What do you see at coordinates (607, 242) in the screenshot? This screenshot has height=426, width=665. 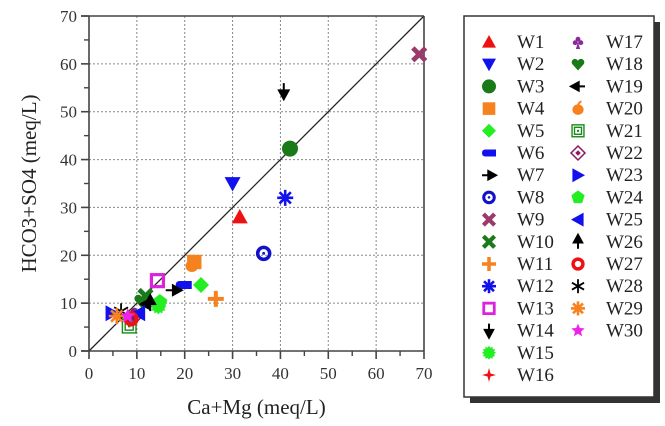 I see `legend-item-w26: W26` at bounding box center [607, 242].